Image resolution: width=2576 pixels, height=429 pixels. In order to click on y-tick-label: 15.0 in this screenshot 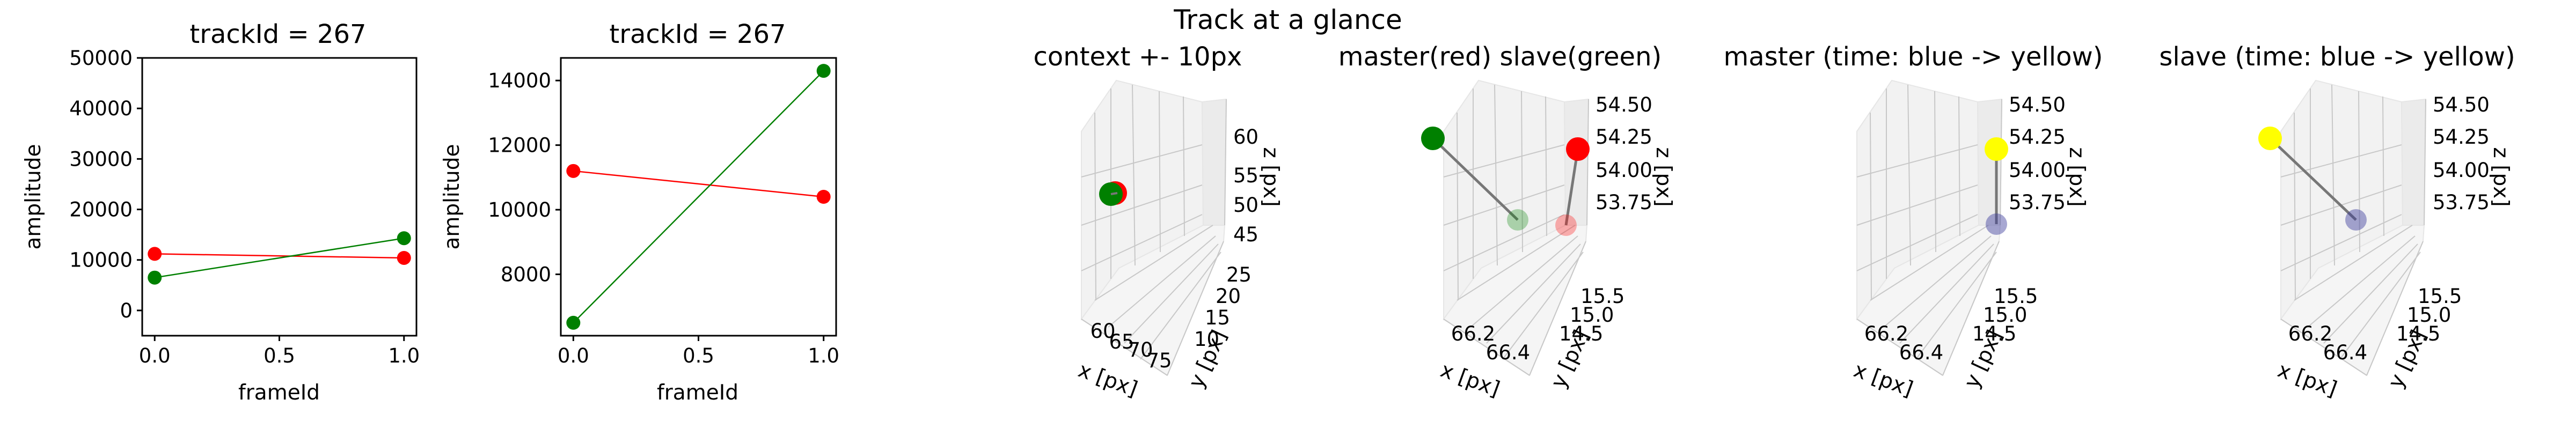, I will do `click(2429, 315)`.